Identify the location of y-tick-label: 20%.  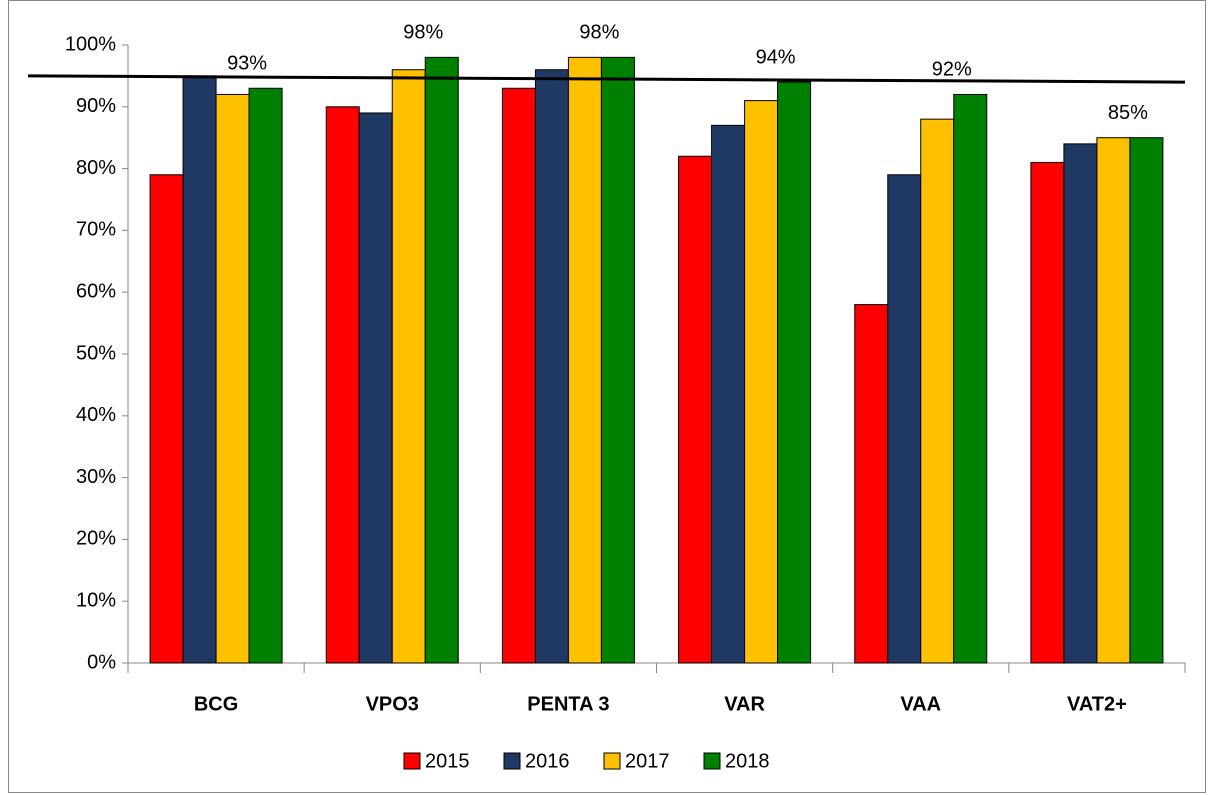
(96, 539).